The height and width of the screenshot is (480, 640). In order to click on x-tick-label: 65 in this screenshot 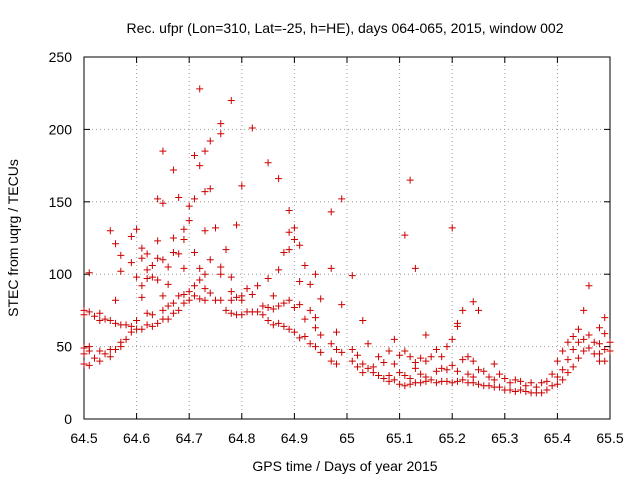, I will do `click(347, 438)`.